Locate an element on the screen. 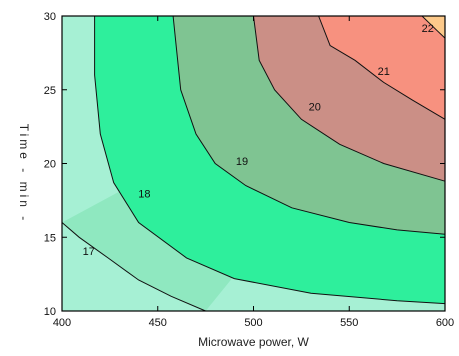 The width and height of the screenshot is (459, 356). x-tick-label: 400 is located at coordinates (62, 323).